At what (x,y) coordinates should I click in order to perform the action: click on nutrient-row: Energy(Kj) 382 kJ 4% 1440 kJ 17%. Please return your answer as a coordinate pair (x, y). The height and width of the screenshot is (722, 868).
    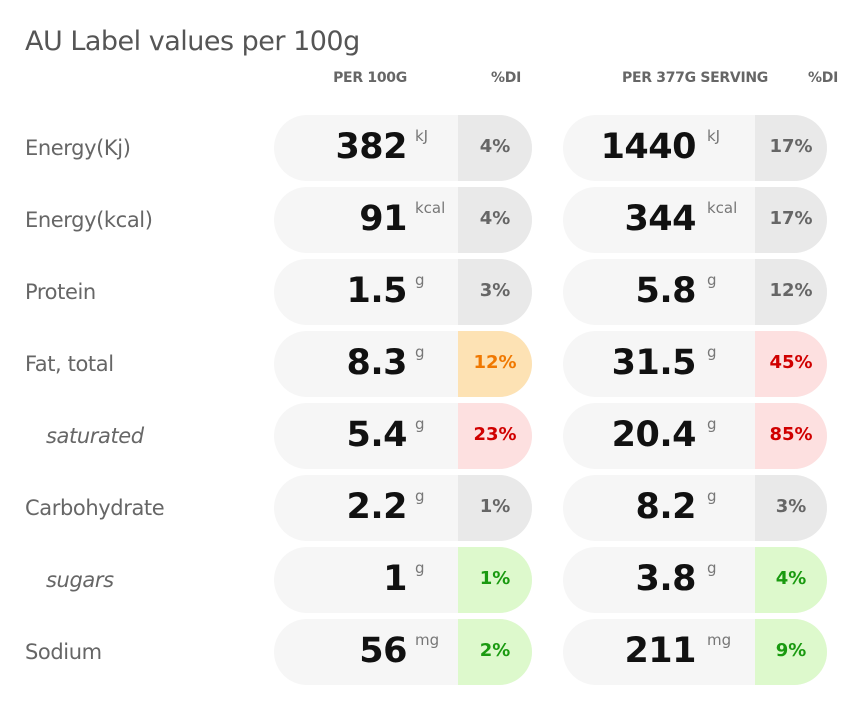
    Looking at the image, I should click on (434, 148).